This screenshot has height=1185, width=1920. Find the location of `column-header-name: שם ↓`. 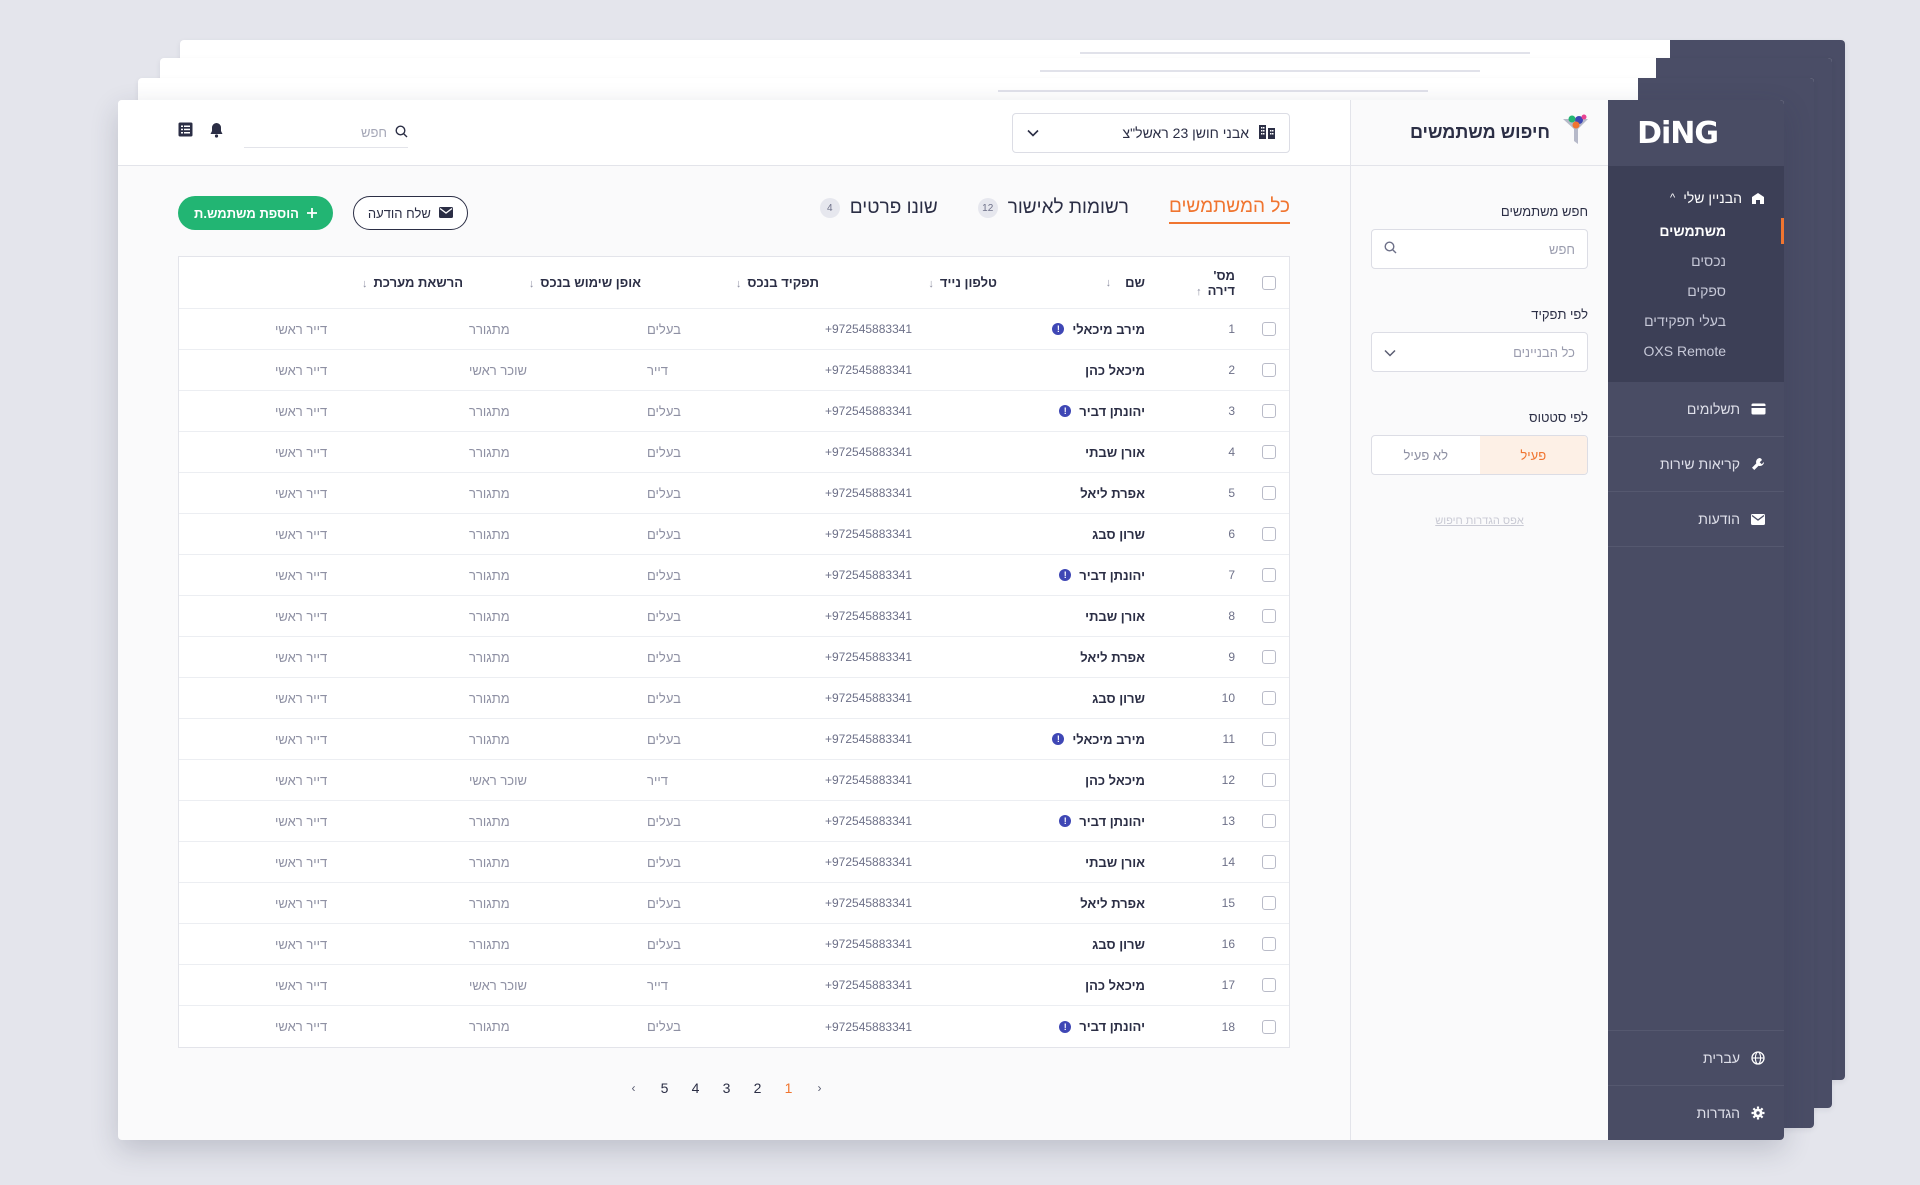

column-header-name: שם ↓ is located at coordinates (1083, 282).